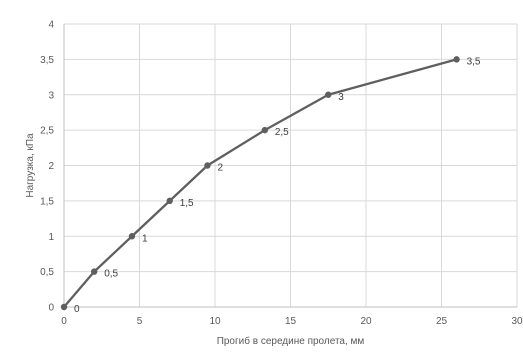 The width and height of the screenshot is (523, 354). I want to click on x-tick-label: 25, so click(442, 321).